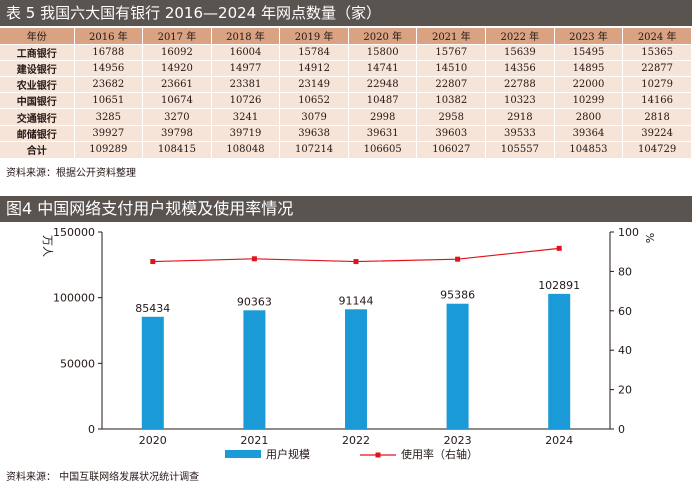 Image resolution: width=692 pixels, height=485 pixels. I want to click on branch-count-cell: 14920, so click(177, 69).